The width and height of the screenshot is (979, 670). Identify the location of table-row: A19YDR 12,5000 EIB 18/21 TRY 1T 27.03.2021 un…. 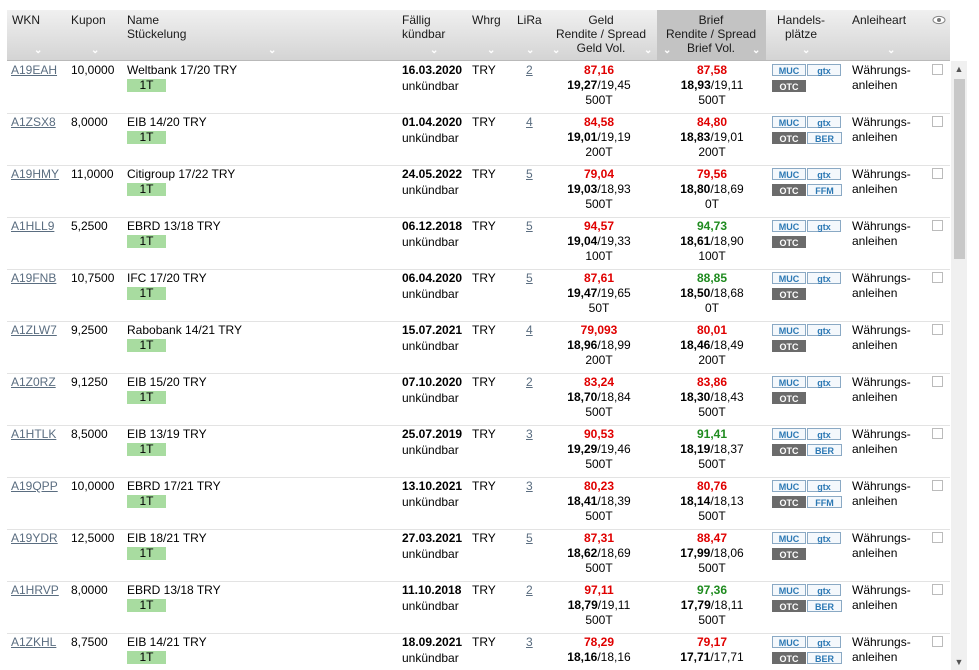
(478, 555).